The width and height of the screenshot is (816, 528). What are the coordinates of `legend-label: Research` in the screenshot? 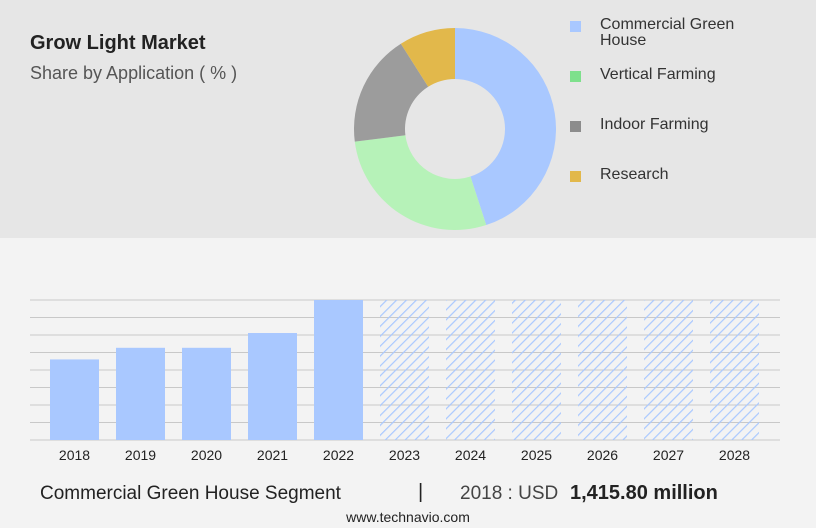 It's located at (634, 174).